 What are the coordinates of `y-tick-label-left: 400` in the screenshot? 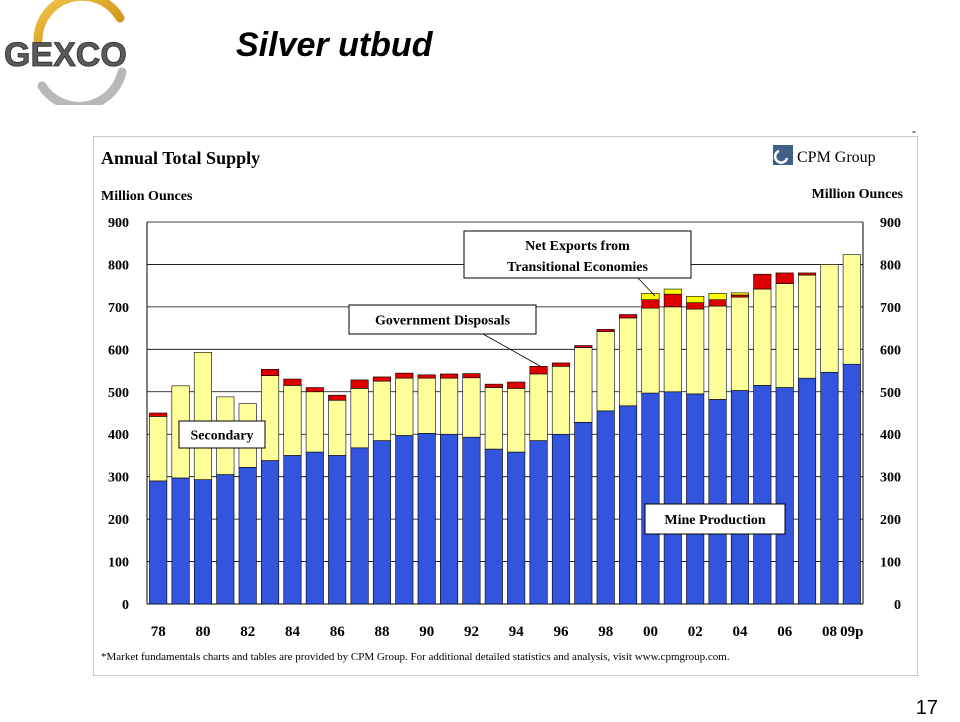 It's located at (118, 435).